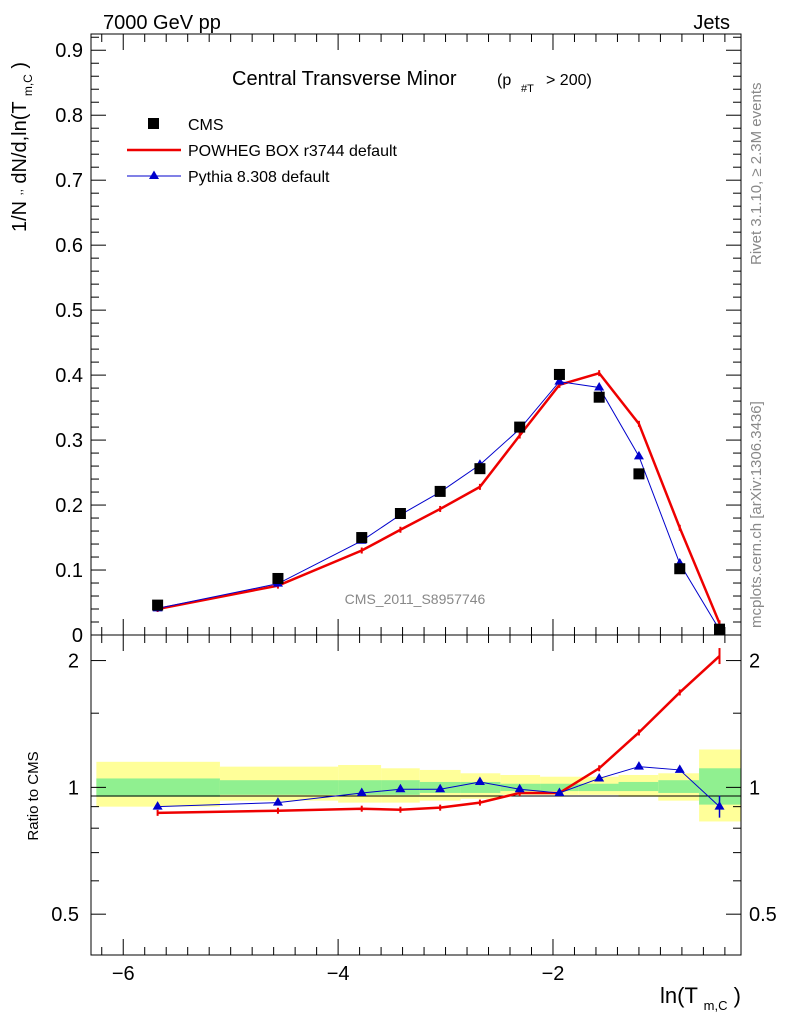 This screenshot has width=786, height=1024. I want to click on main-y-axis-label-sub: m,C, so click(28, 85).